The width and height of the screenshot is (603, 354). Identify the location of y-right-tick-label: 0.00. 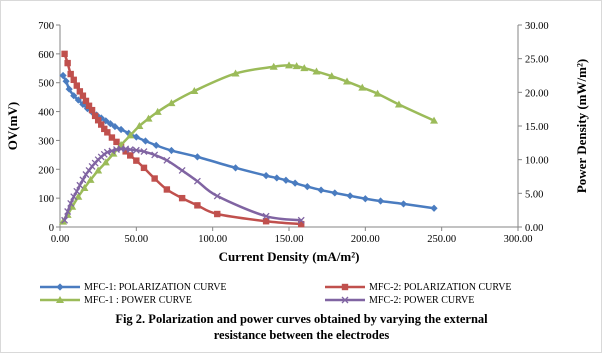
(534, 228).